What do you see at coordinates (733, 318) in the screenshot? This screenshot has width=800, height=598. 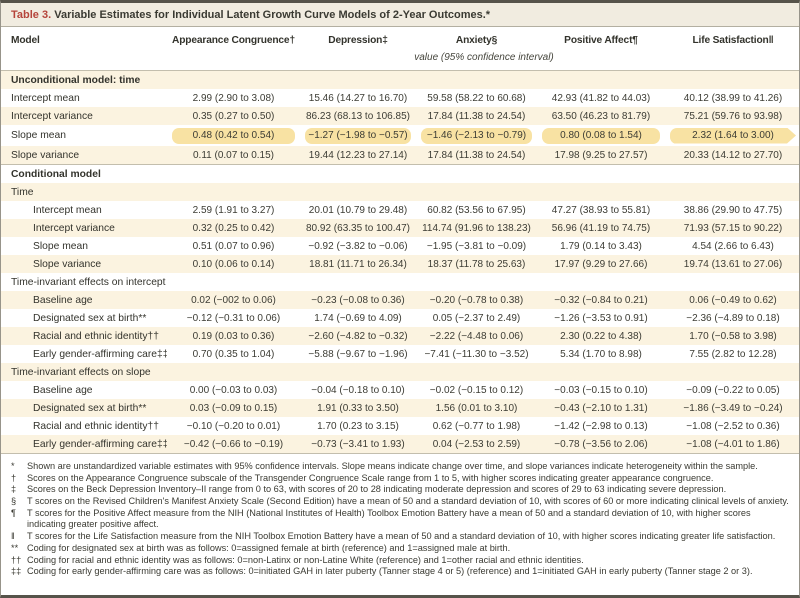 I see `value-cell: −2.36 (−4.89 to 0.18)` at bounding box center [733, 318].